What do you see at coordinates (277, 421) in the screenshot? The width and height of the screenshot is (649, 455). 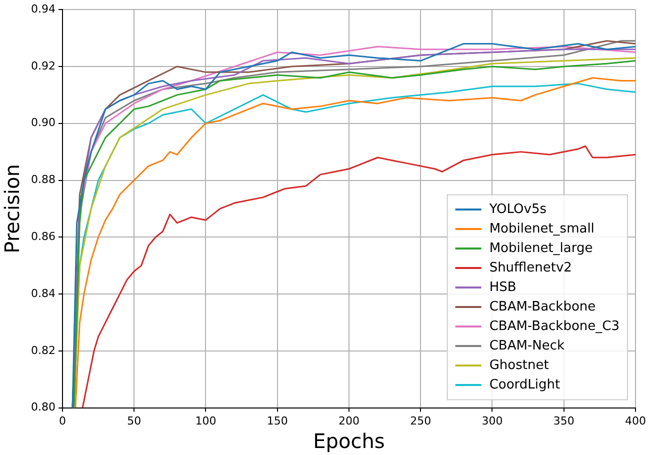 I see `x-tick-label: 150` at bounding box center [277, 421].